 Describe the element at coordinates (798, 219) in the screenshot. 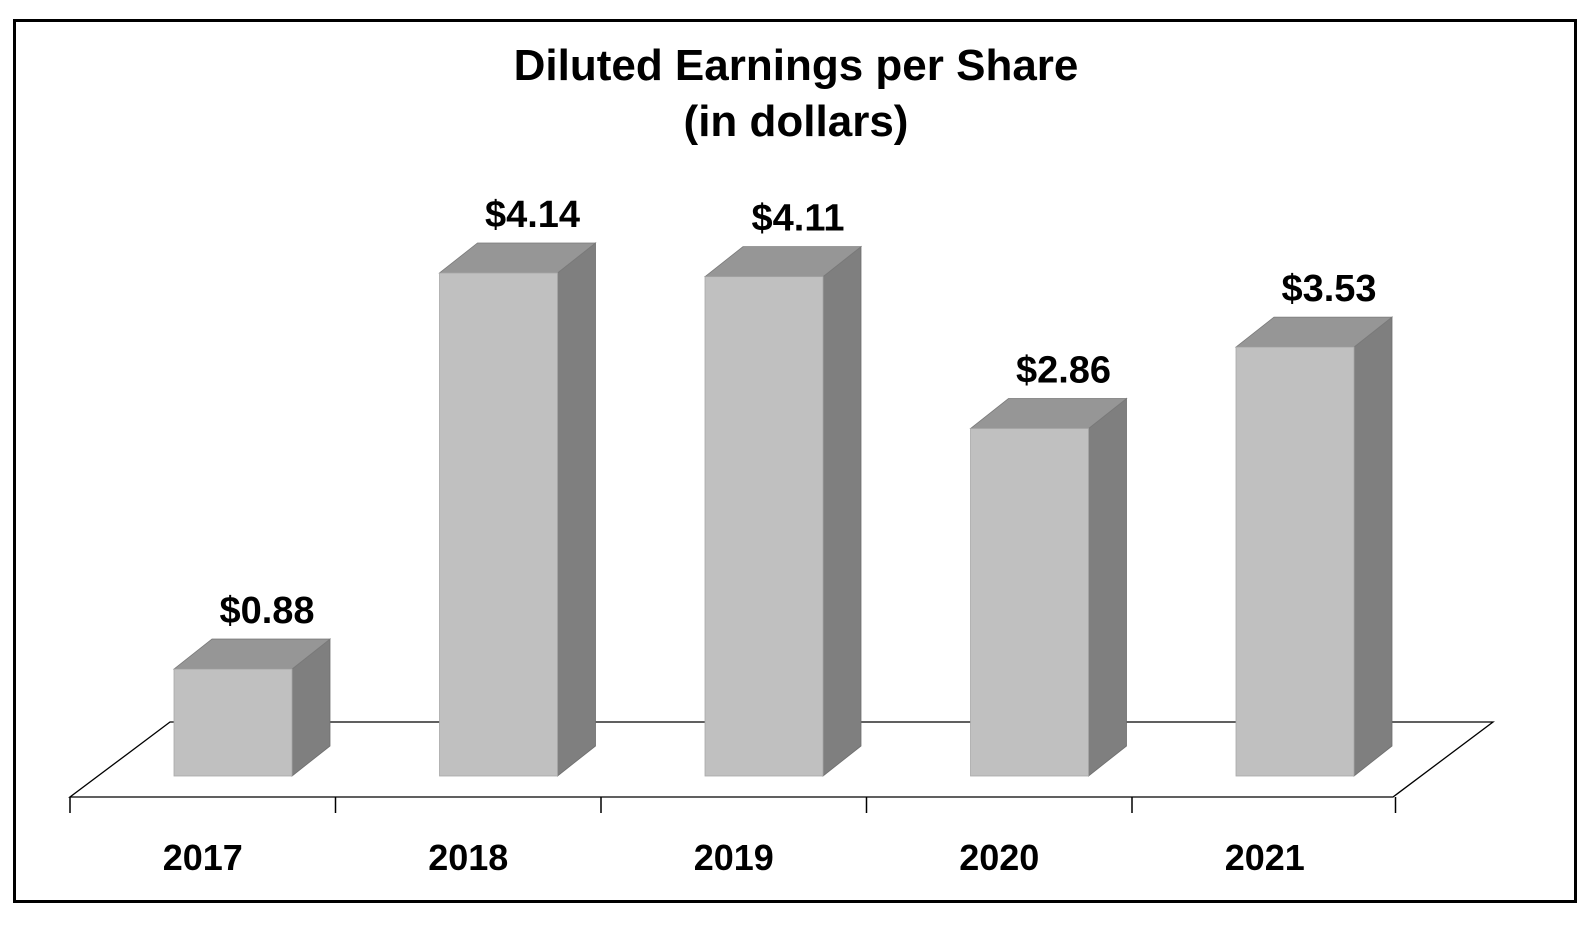

I see `data-label: $4.11` at that location.